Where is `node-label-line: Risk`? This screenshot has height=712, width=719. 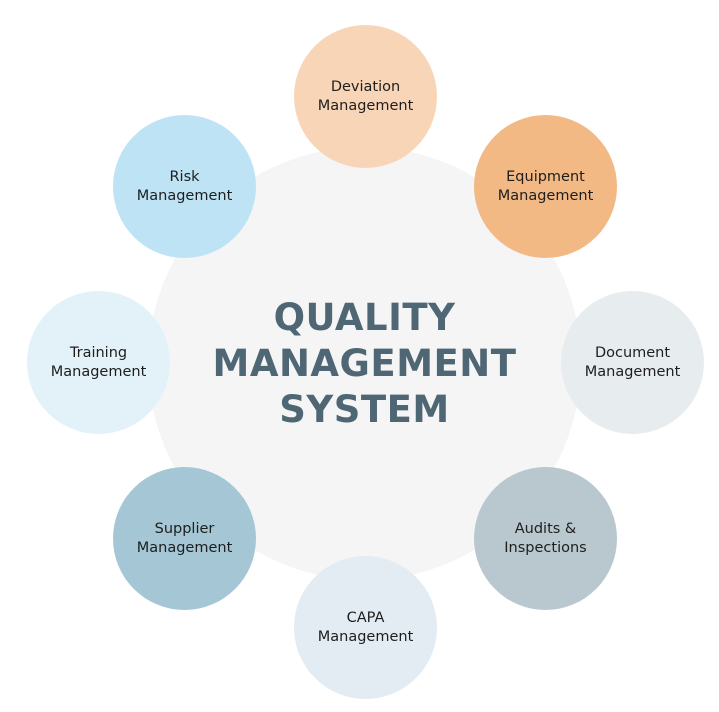 node-label-line: Risk is located at coordinates (184, 176).